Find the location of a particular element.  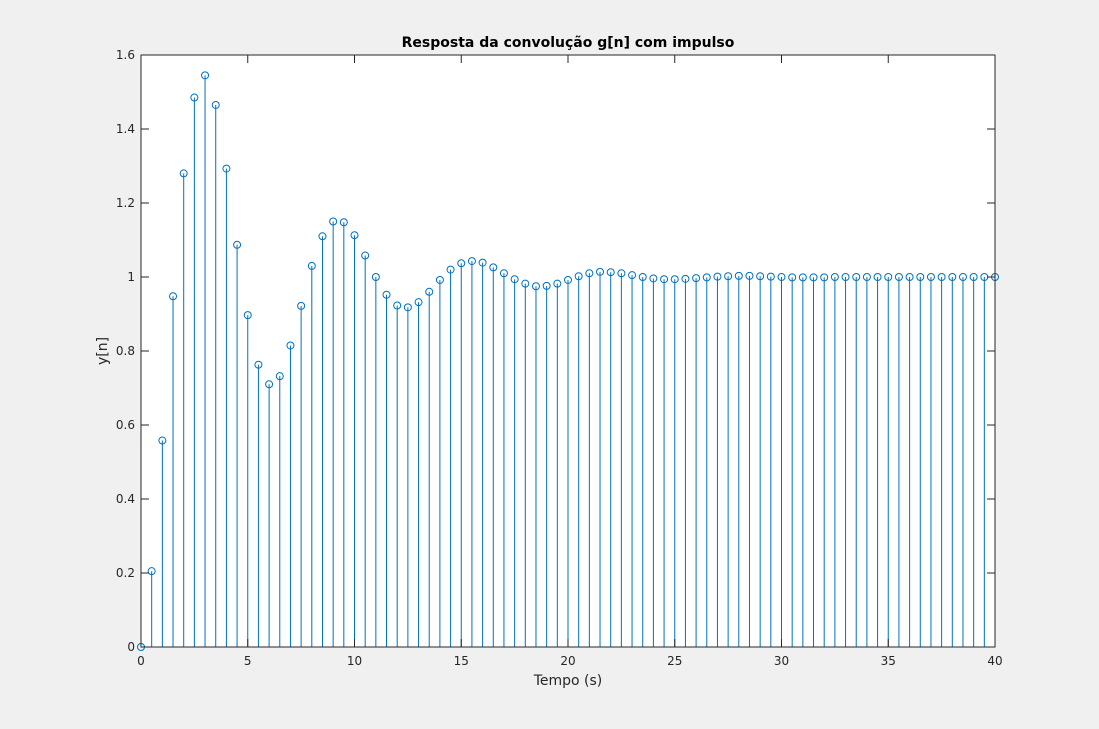

x-tick-label: 10 is located at coordinates (354, 661).